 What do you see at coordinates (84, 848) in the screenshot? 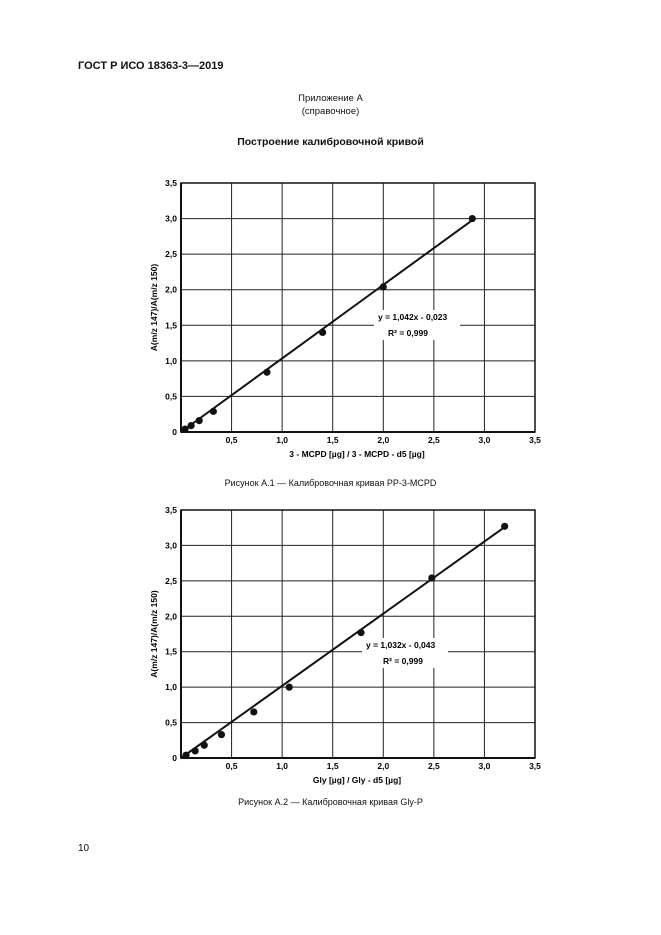
I see `page-number: 10` at bounding box center [84, 848].